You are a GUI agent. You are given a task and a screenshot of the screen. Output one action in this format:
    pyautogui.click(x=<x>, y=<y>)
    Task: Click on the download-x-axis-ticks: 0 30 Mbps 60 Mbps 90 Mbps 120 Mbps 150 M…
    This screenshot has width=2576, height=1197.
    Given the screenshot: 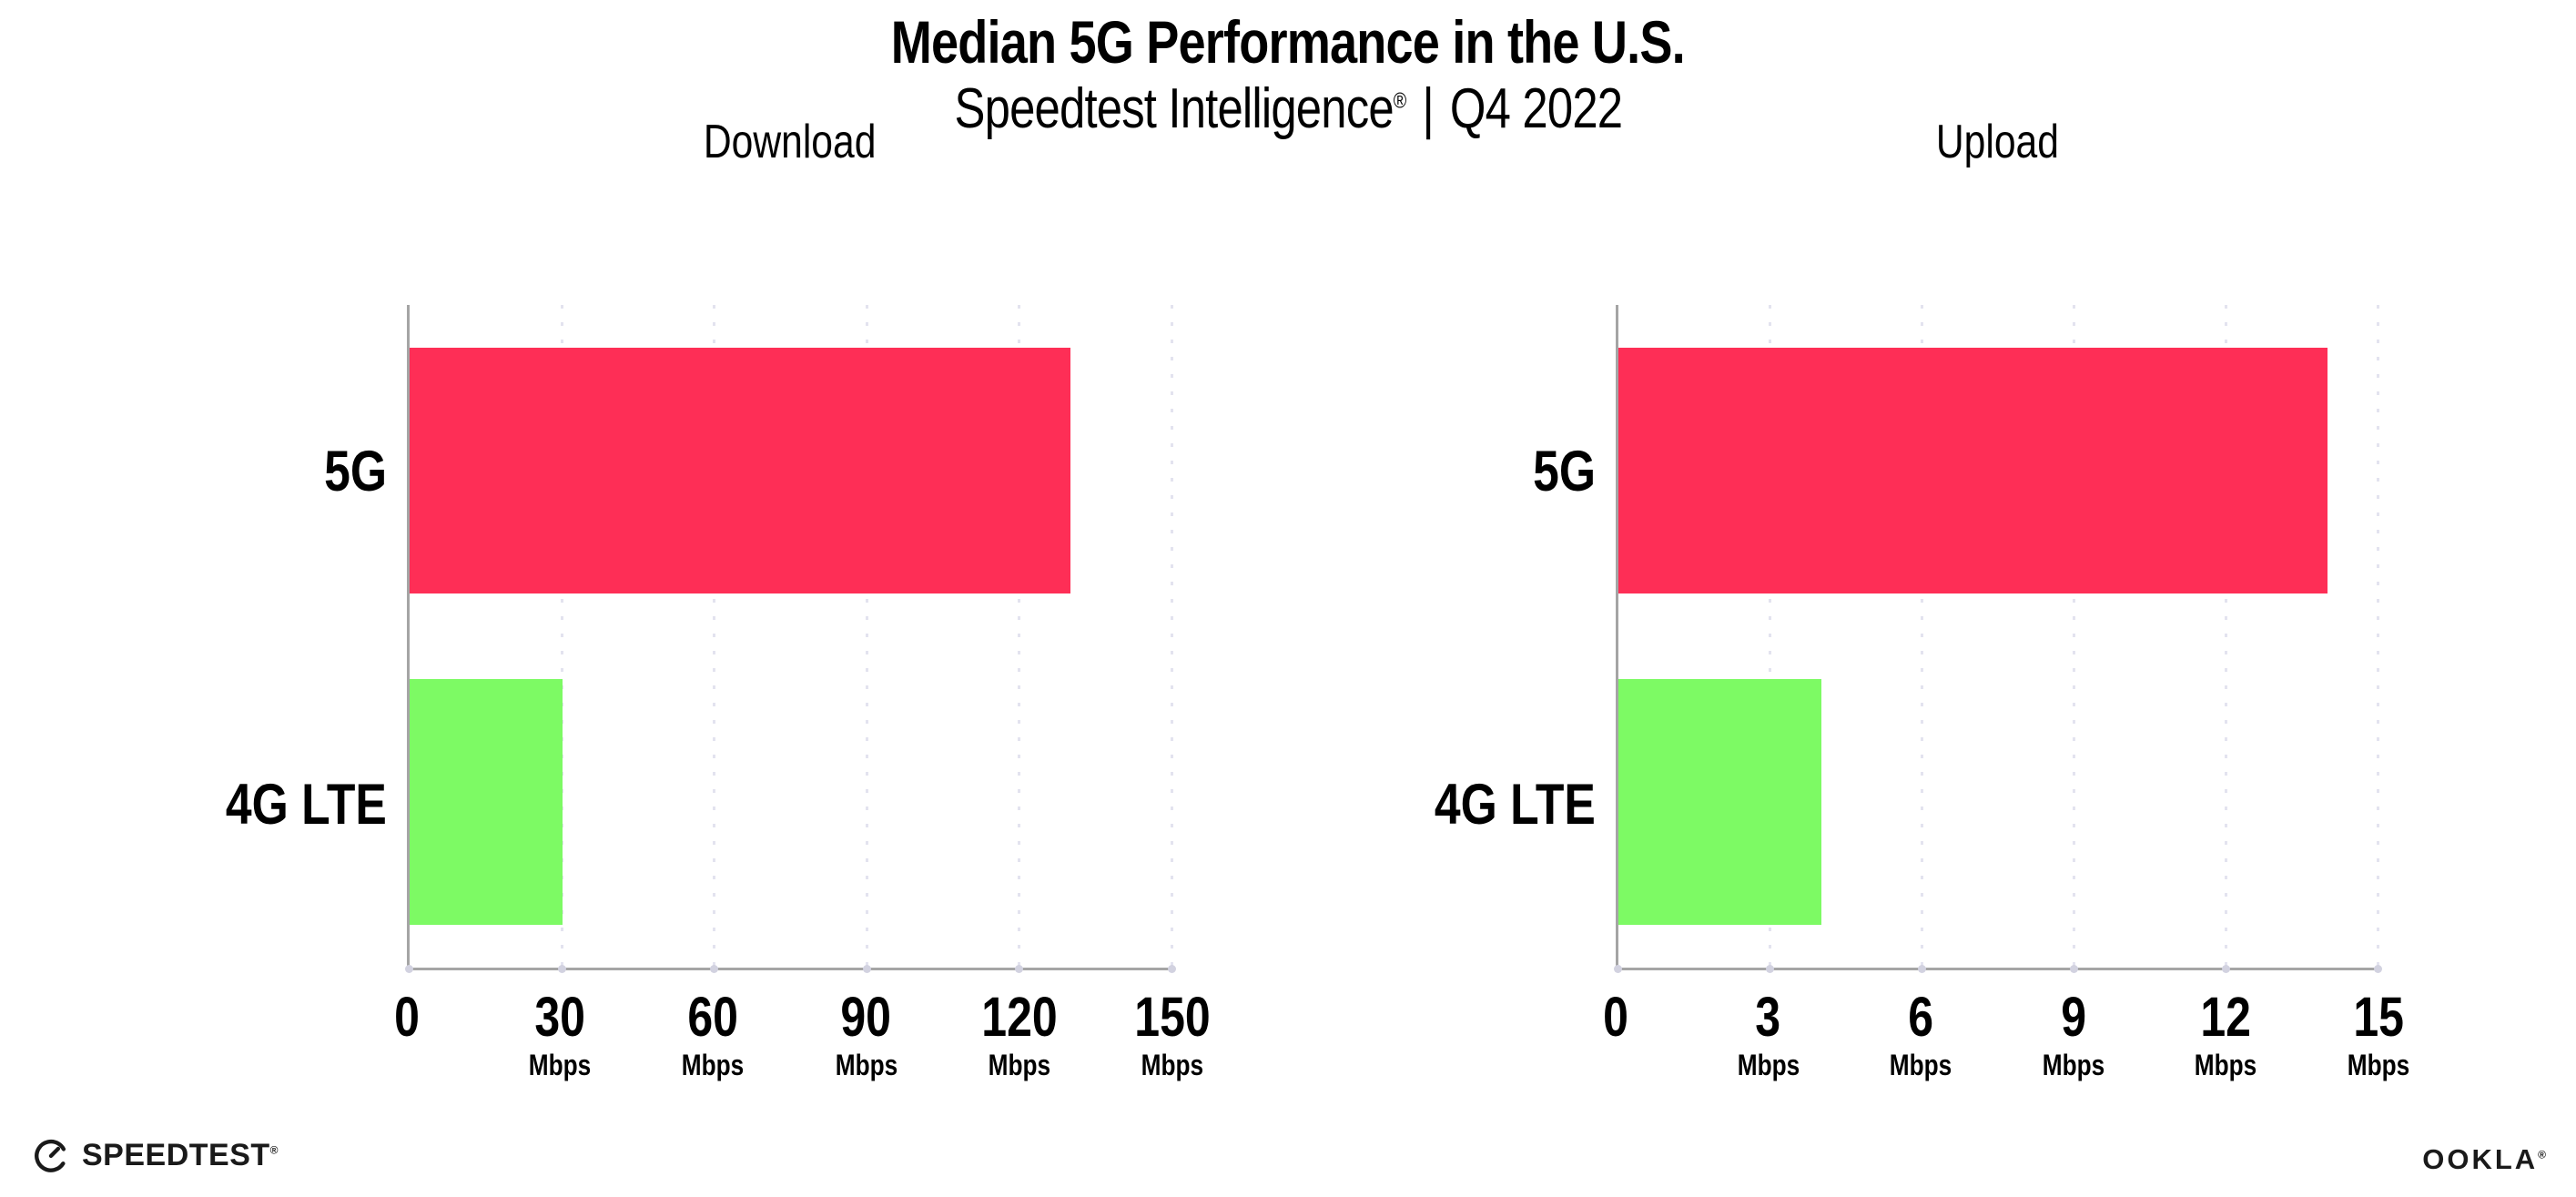 What is the action you would take?
    pyautogui.click(x=802, y=1050)
    